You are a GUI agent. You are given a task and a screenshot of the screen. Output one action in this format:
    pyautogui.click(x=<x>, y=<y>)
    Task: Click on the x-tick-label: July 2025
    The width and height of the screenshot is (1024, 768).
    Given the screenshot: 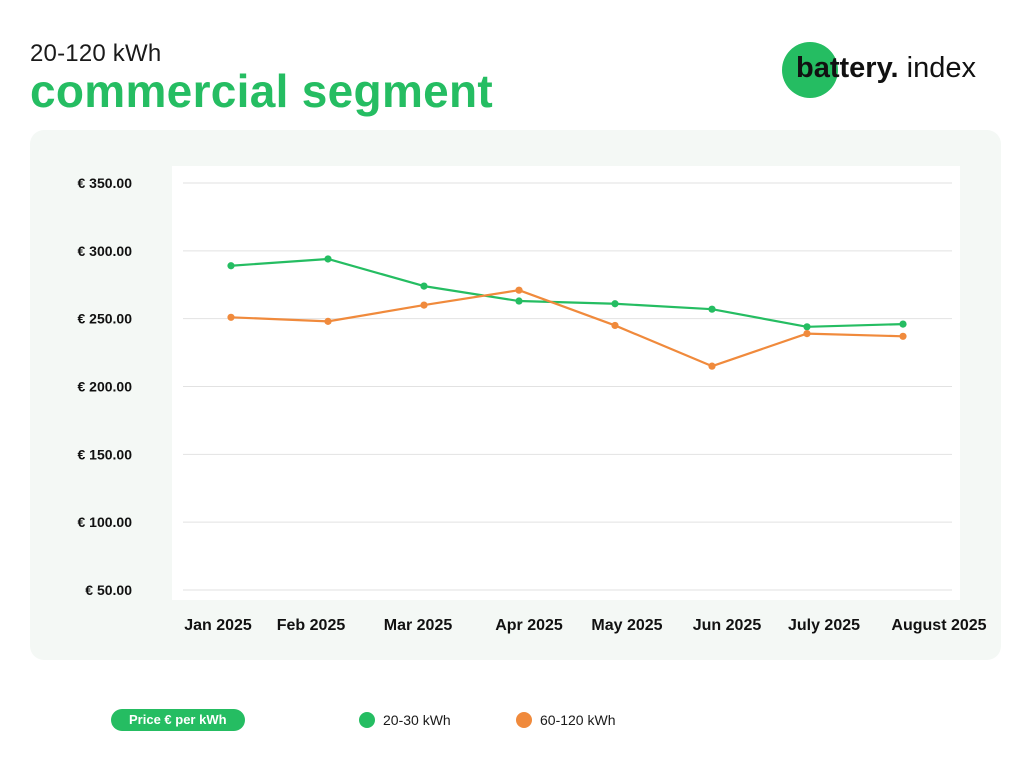 What is the action you would take?
    pyautogui.click(x=824, y=625)
    